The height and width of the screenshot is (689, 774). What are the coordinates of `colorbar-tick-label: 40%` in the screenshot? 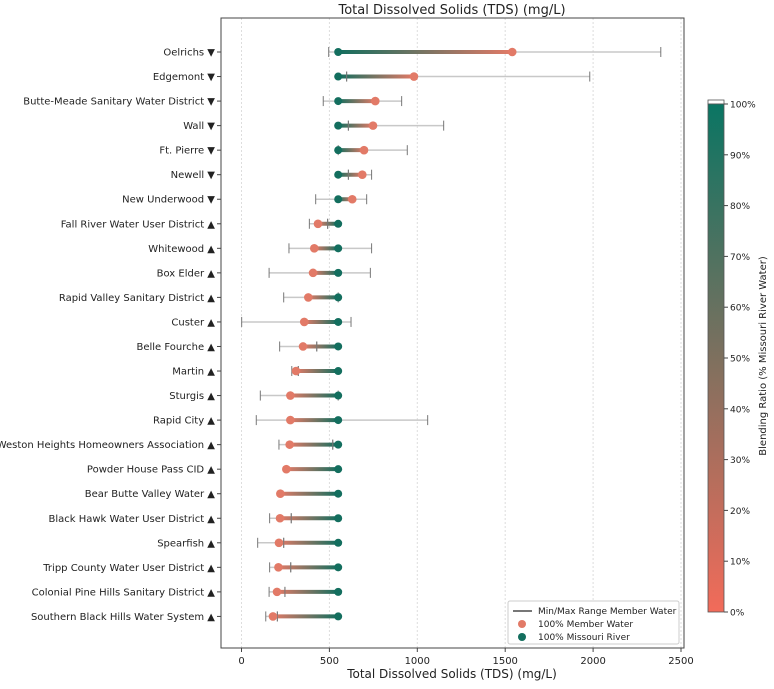 It's located at (740, 410).